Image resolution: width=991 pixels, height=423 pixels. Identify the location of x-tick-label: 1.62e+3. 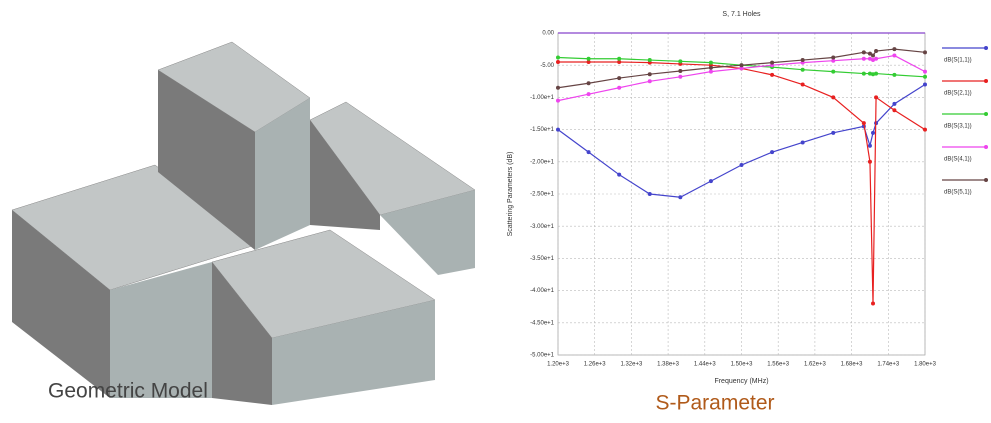
(815, 365).